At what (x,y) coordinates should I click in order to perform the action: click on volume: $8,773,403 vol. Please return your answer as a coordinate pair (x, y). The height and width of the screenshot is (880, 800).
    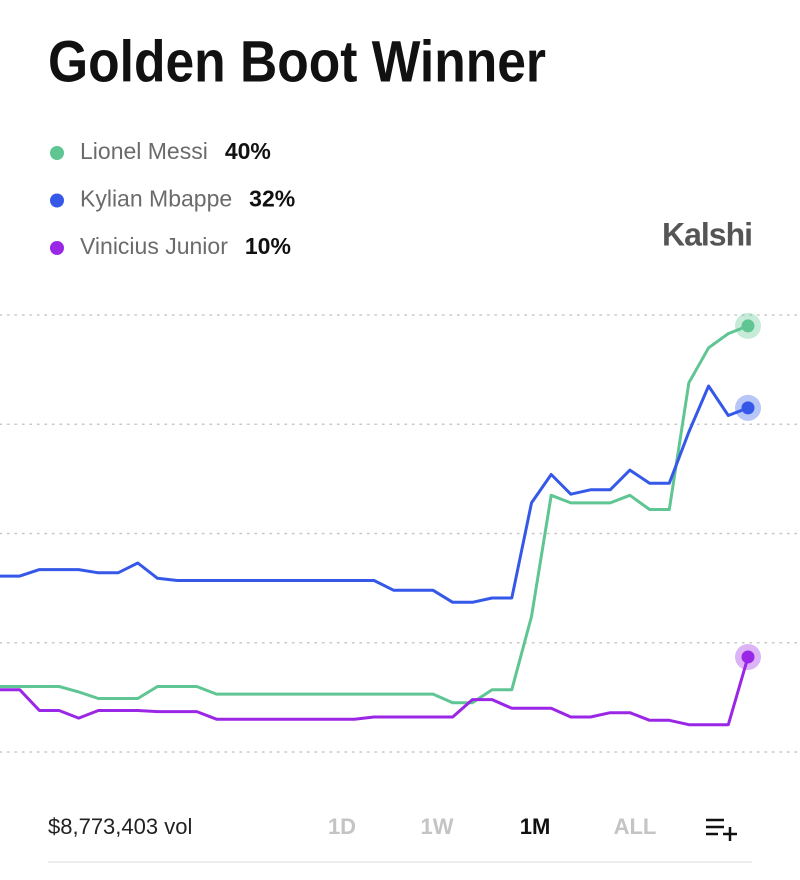
    Looking at the image, I should click on (120, 826).